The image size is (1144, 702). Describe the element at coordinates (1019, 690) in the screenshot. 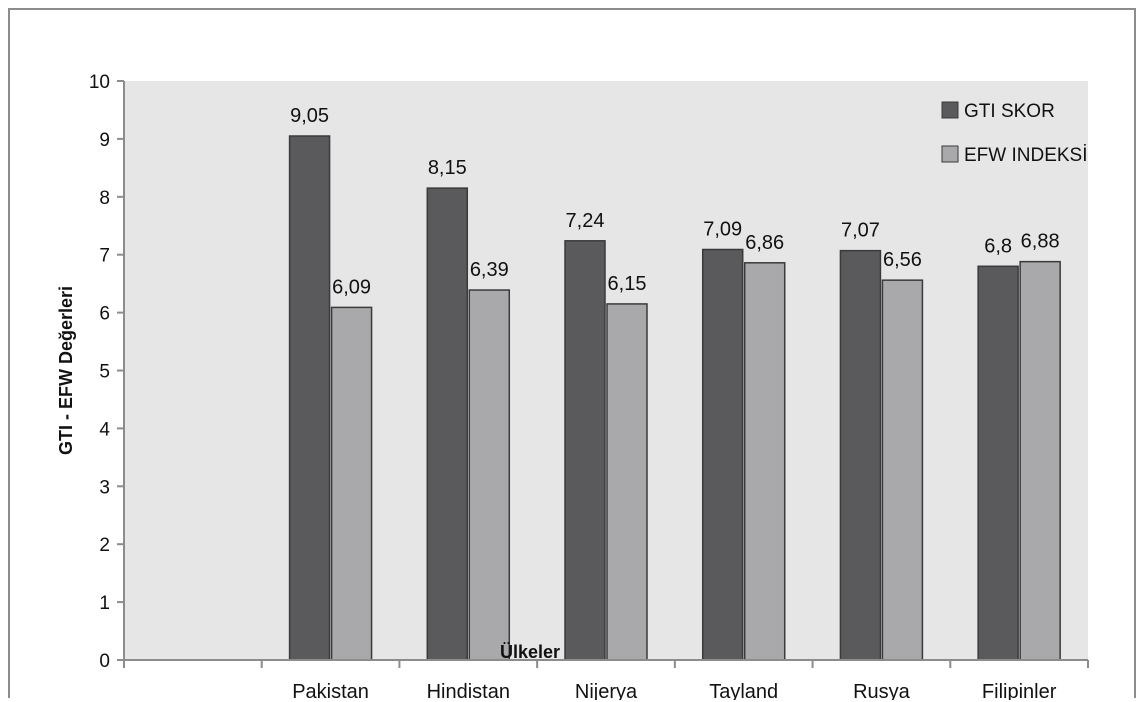

I see `x-tick-label: Filipinler` at that location.